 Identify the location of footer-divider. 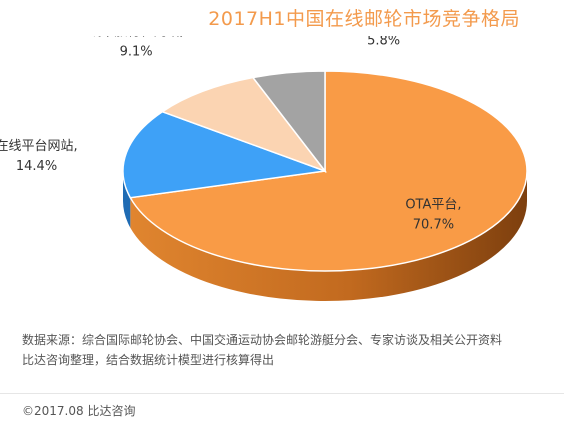
(282, 393).